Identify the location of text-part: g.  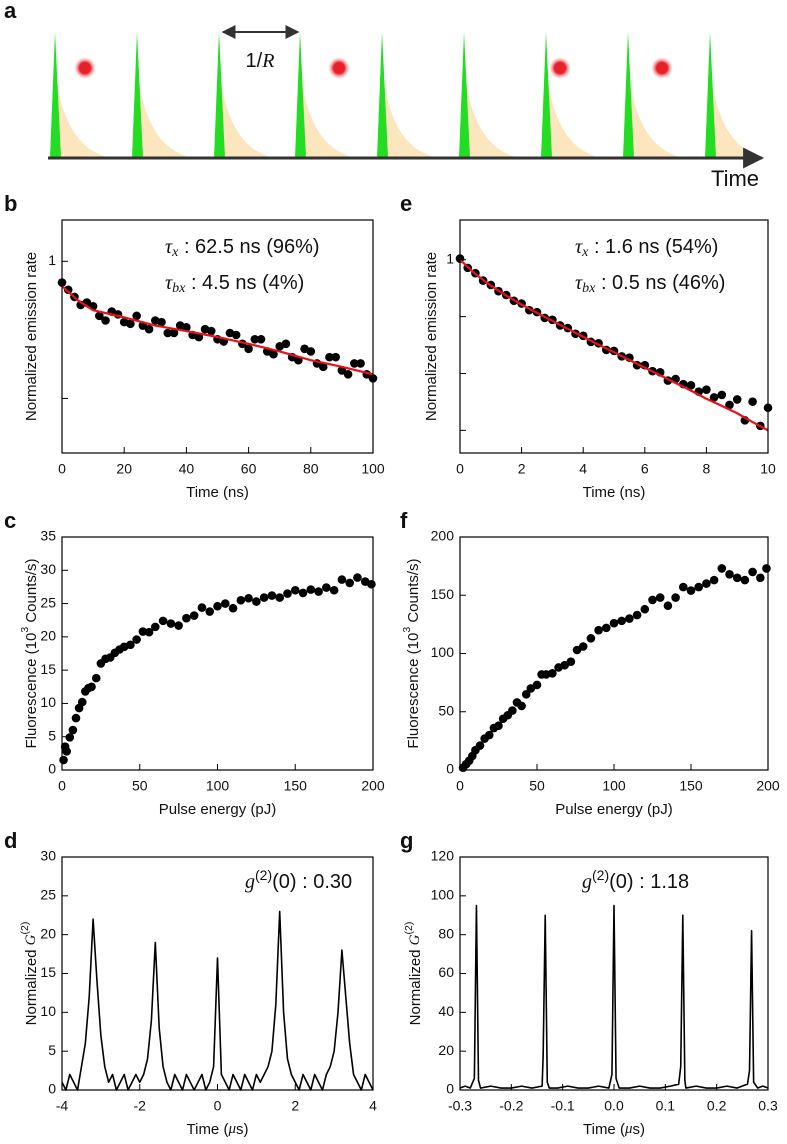
(587, 882).